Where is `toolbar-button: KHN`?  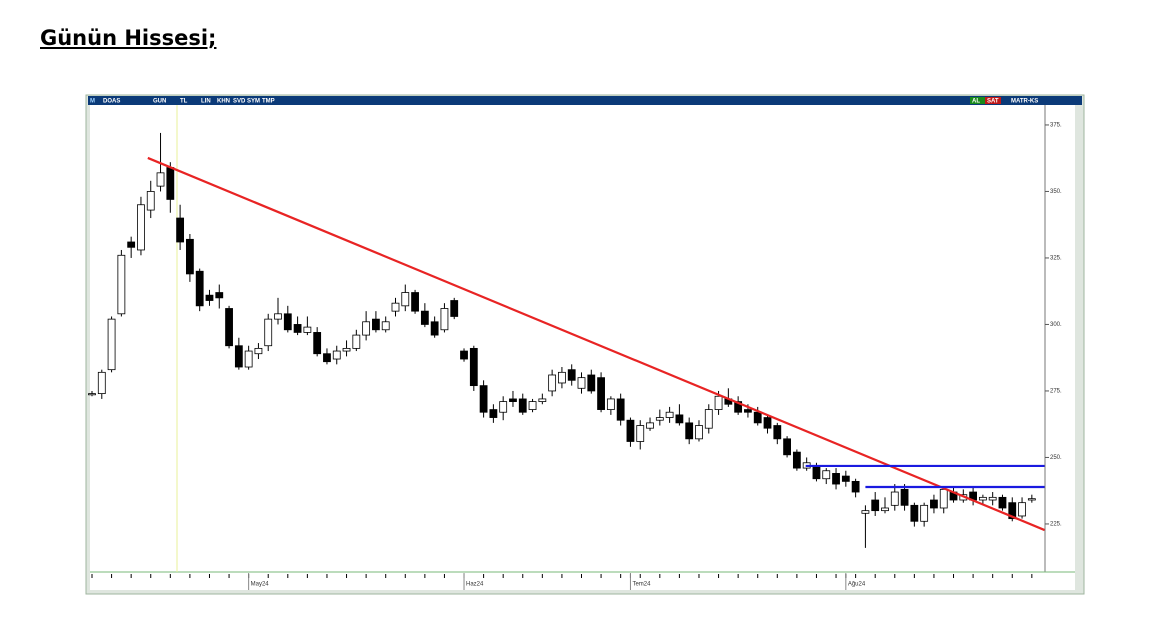 toolbar-button: KHN is located at coordinates (223, 101).